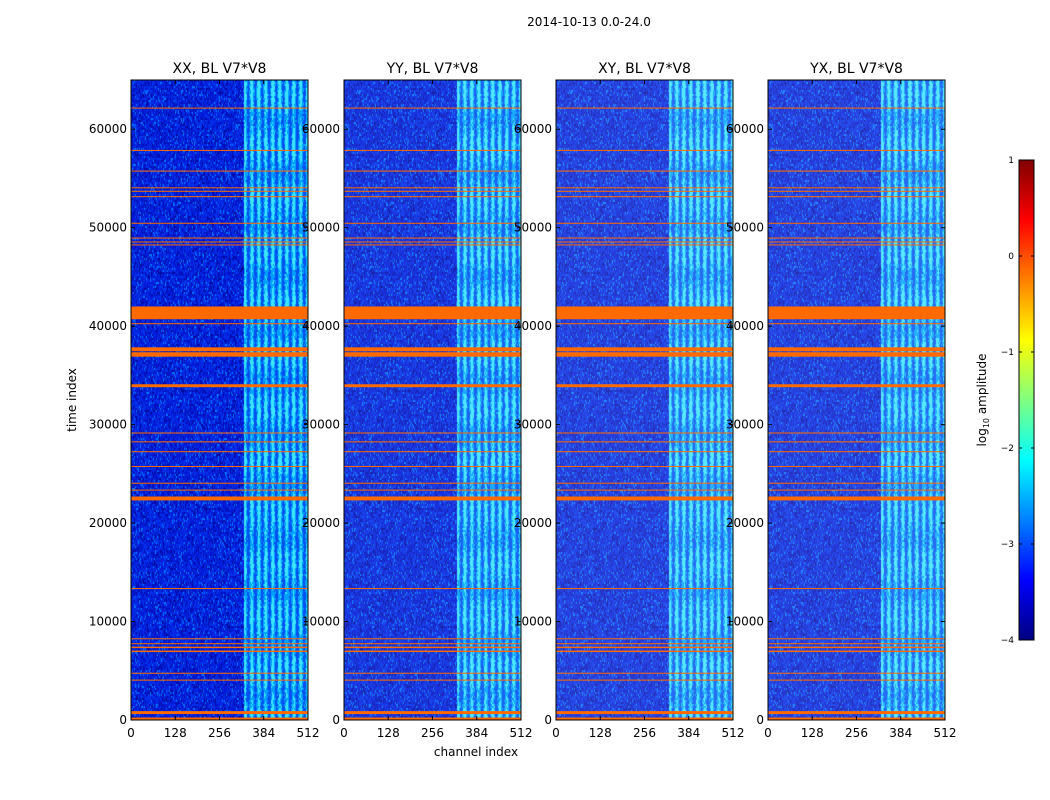  I want to click on y-tick-label: 40000, so click(745, 326).